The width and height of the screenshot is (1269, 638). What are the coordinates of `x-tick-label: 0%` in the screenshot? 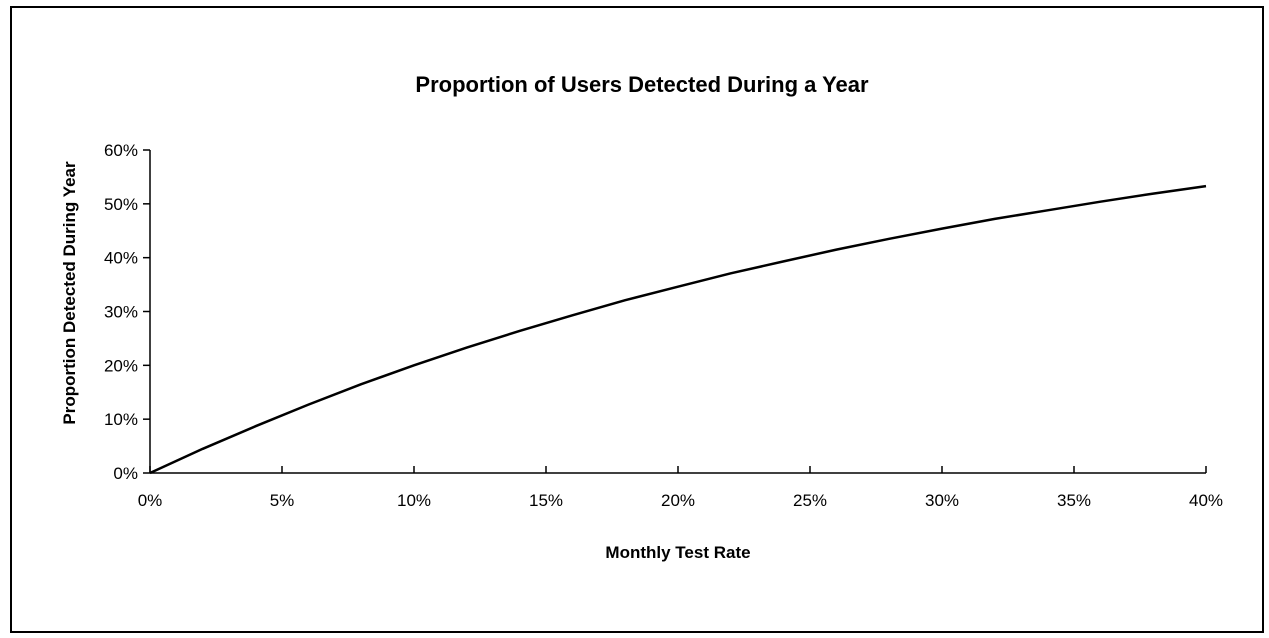 It's located at (150, 500).